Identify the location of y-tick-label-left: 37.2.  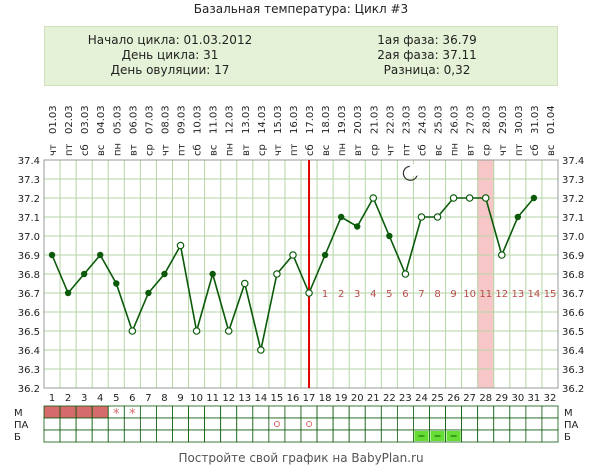
(29, 199).